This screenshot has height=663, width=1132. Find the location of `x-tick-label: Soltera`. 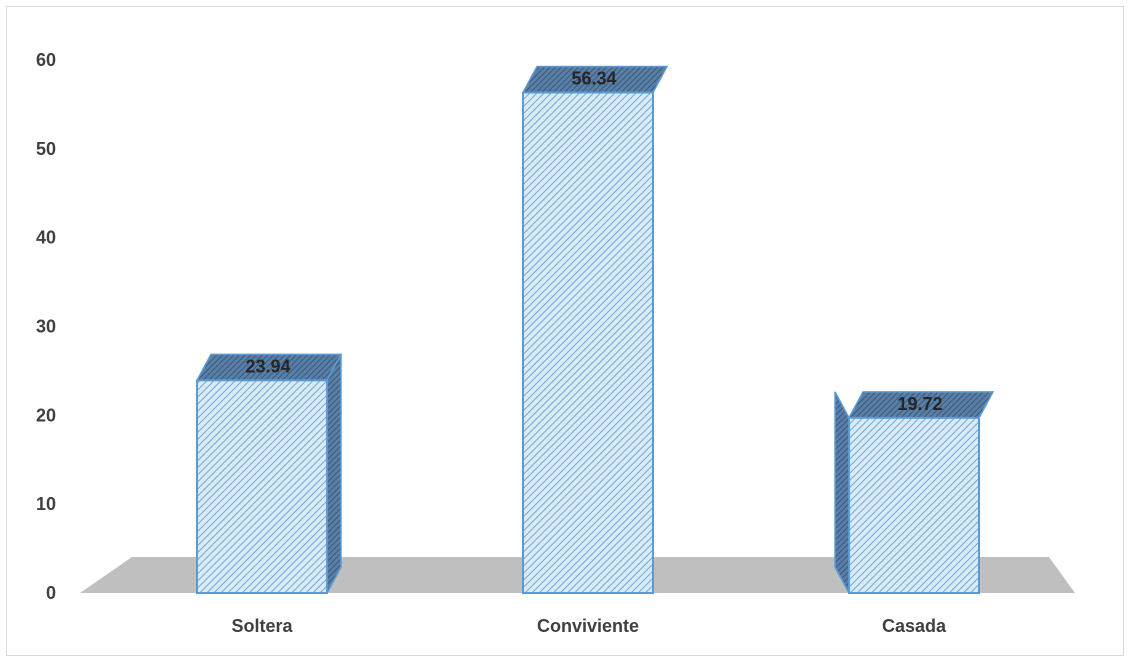

x-tick-label: Soltera is located at coordinates (262, 626).